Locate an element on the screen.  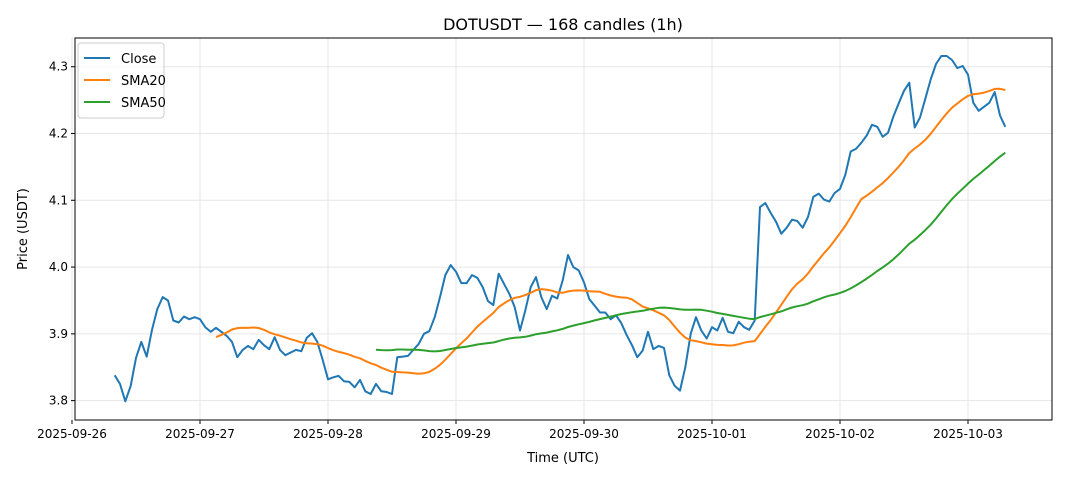
y-axis-label: Price (USDT) is located at coordinates (23, 229).